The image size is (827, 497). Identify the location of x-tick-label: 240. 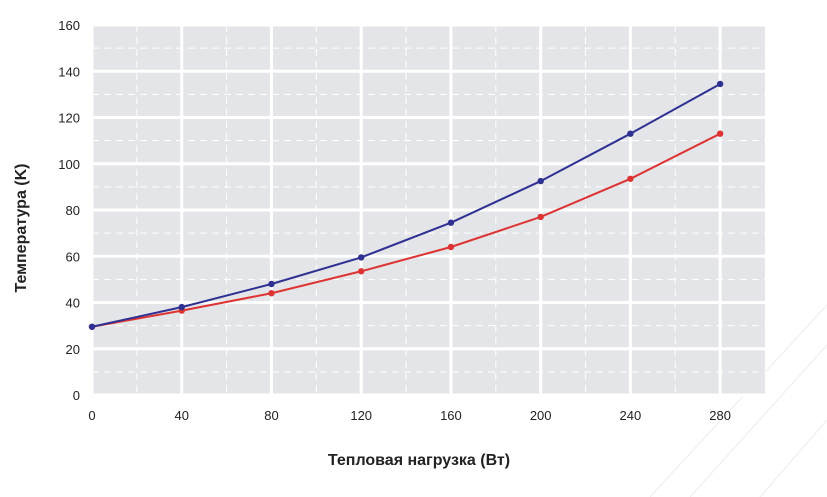
(631, 415).